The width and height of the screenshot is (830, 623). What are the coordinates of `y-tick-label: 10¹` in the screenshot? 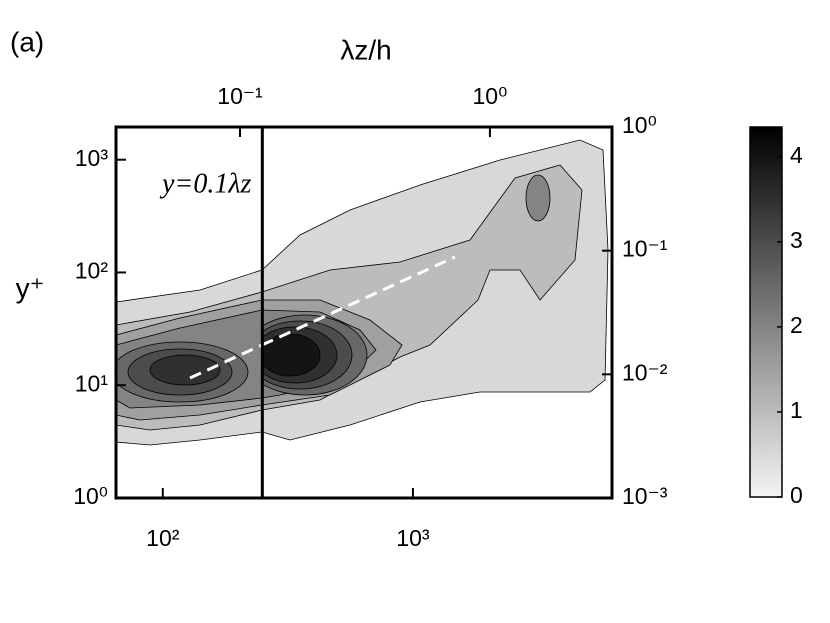 It's located at (92, 383).